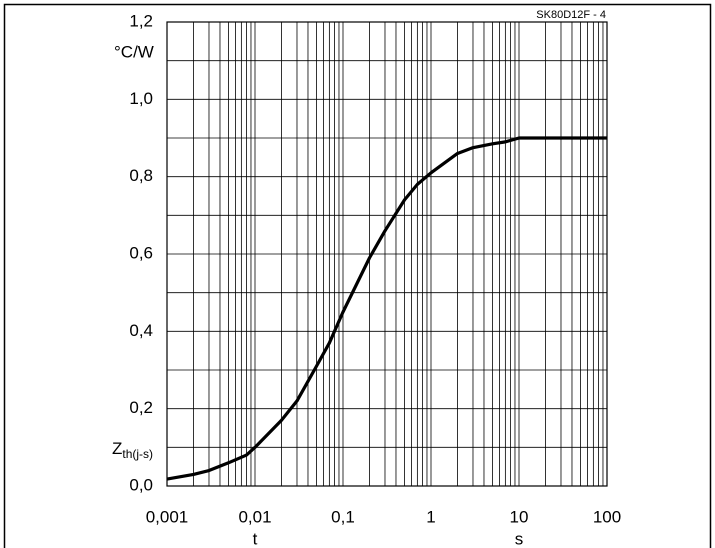  What do you see at coordinates (607, 516) in the screenshot?
I see `x-tick-label: 100` at bounding box center [607, 516].